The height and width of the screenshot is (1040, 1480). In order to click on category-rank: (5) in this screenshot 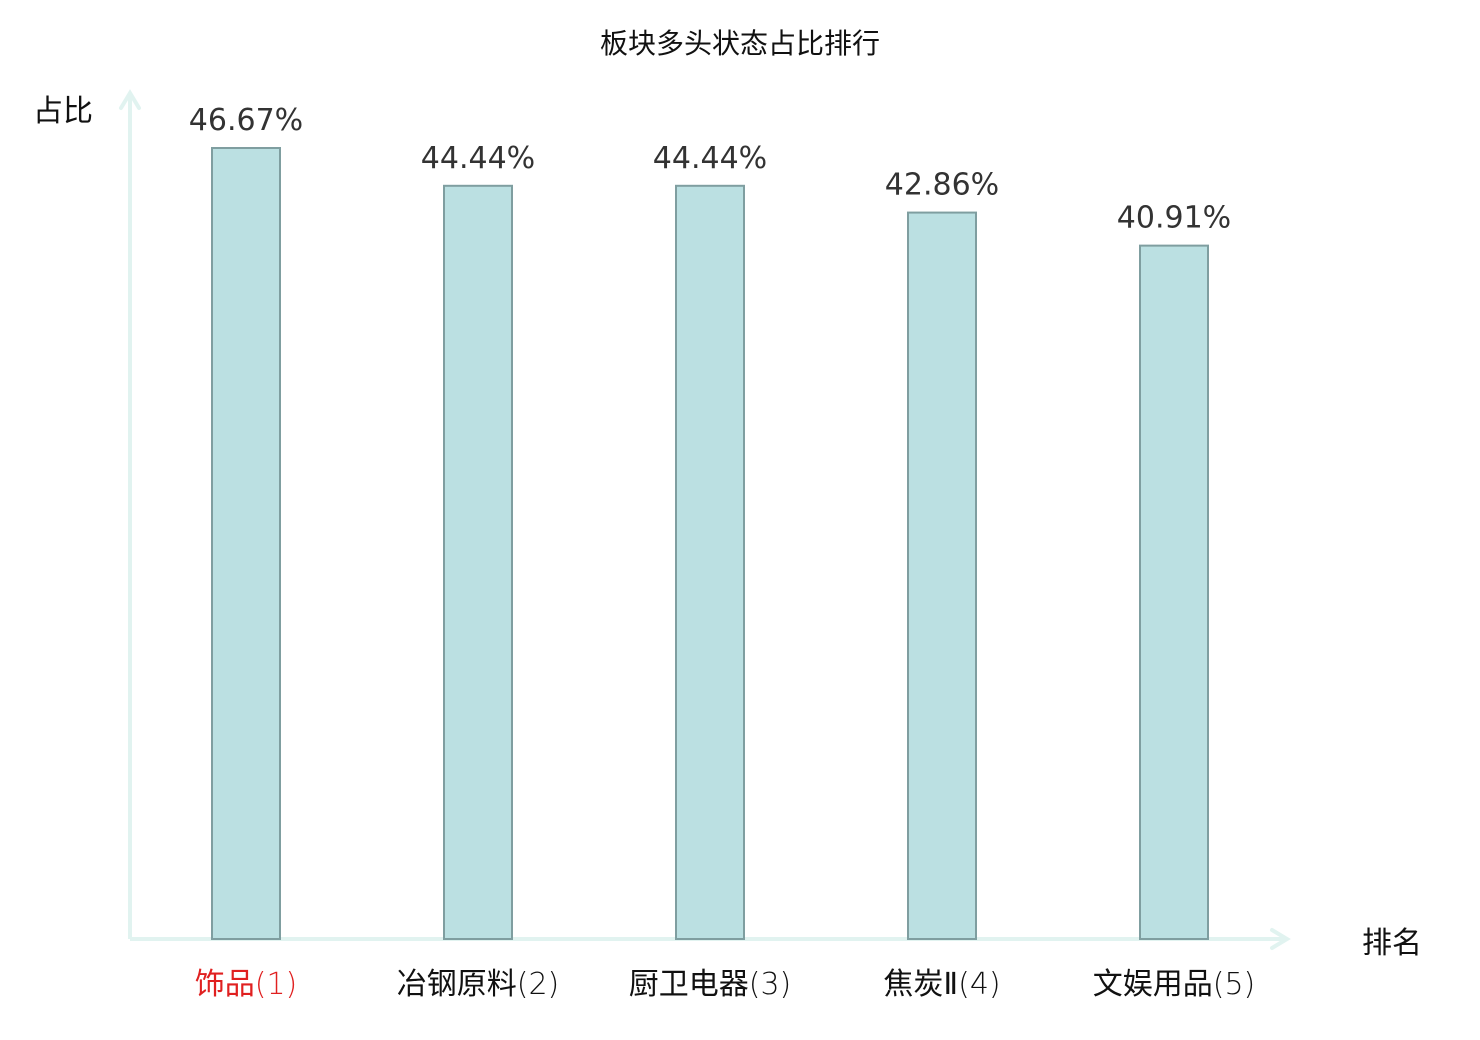, I will do `click(1234, 984)`.